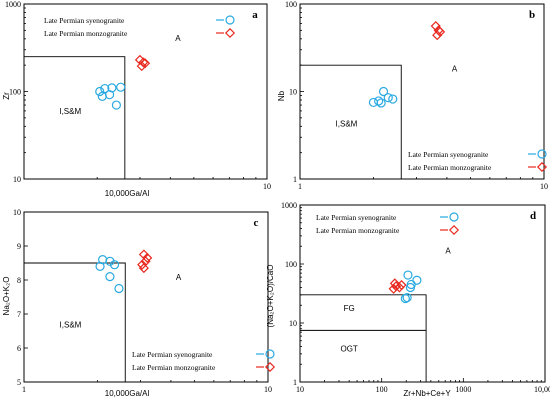 This screenshot has width=550, height=406. I want to click on panel-letter: c, so click(256, 223).